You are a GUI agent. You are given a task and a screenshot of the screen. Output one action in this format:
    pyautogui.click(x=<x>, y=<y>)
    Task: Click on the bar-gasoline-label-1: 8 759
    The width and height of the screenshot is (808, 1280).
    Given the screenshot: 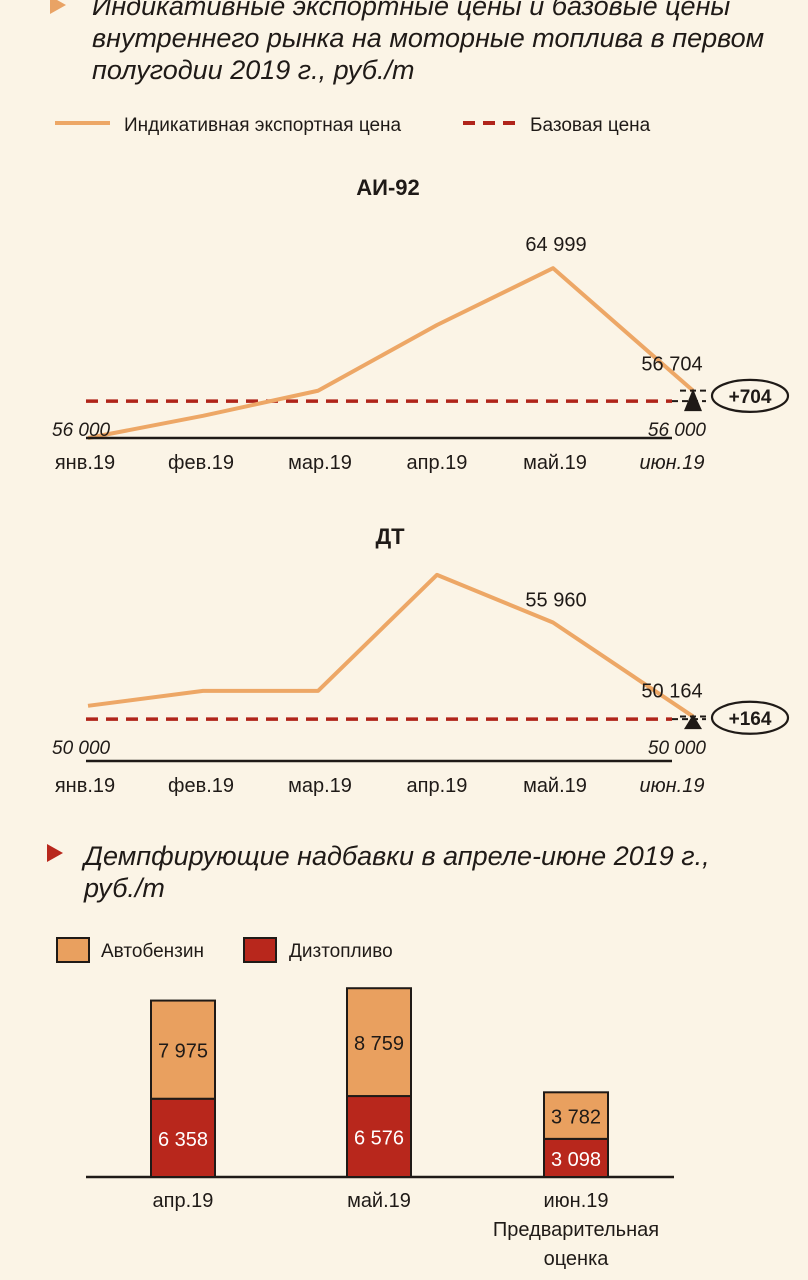 What is the action you would take?
    pyautogui.click(x=379, y=1044)
    